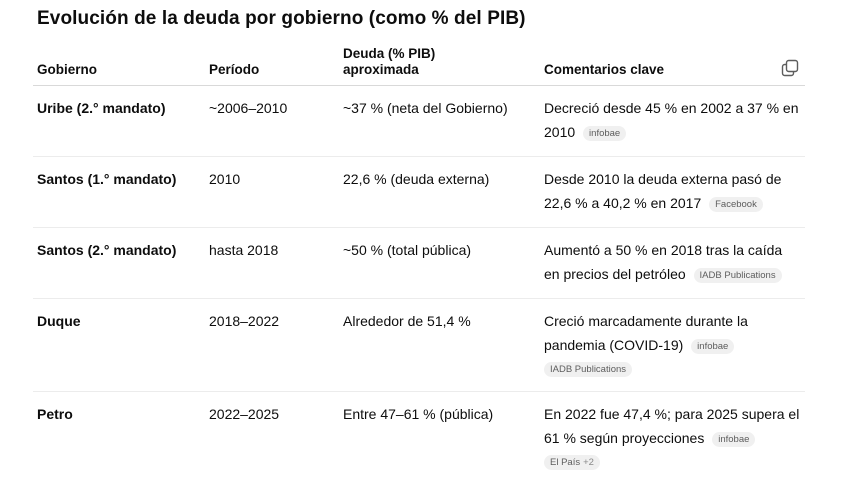  I want to click on more-sources-count: +2, so click(588, 462).